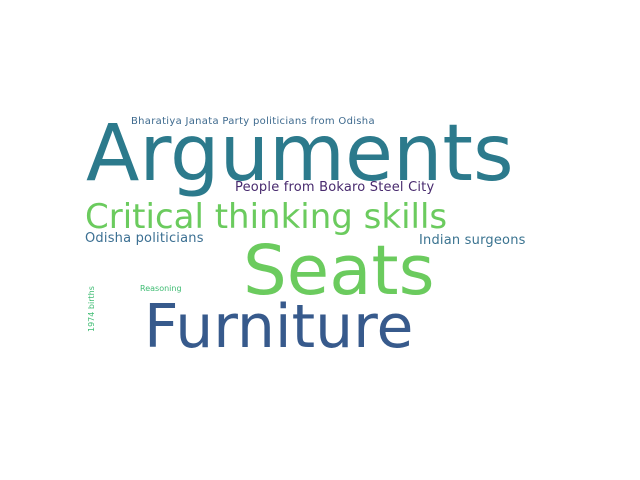 The height and width of the screenshot is (480, 640). What do you see at coordinates (339, 271) in the screenshot?
I see `word-seats: Seats` at bounding box center [339, 271].